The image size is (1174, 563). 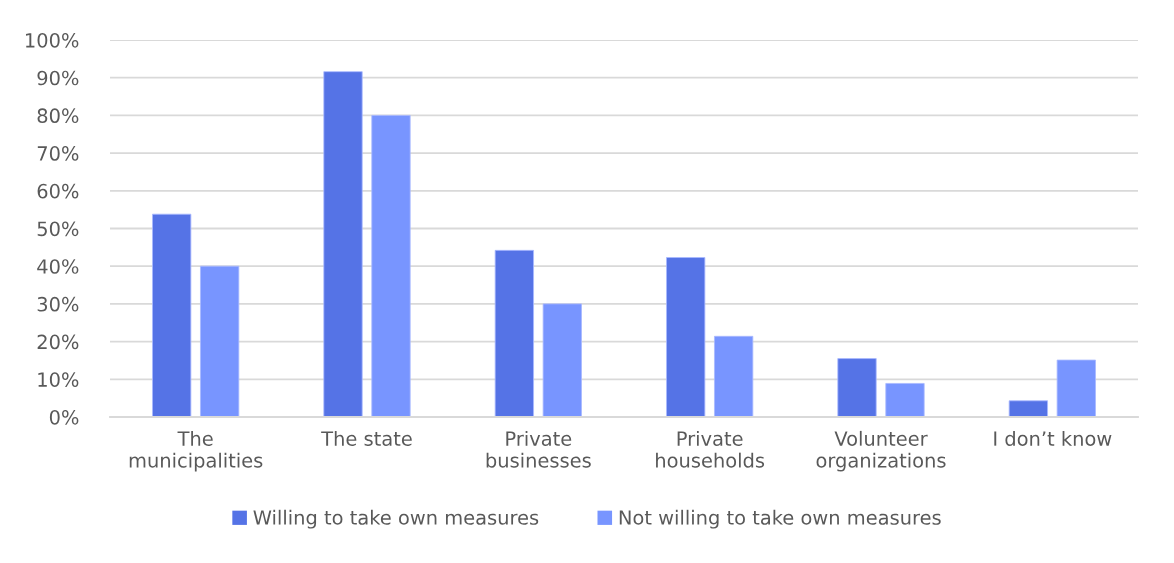 I want to click on y-tick-label: 60%, so click(x=58, y=191).